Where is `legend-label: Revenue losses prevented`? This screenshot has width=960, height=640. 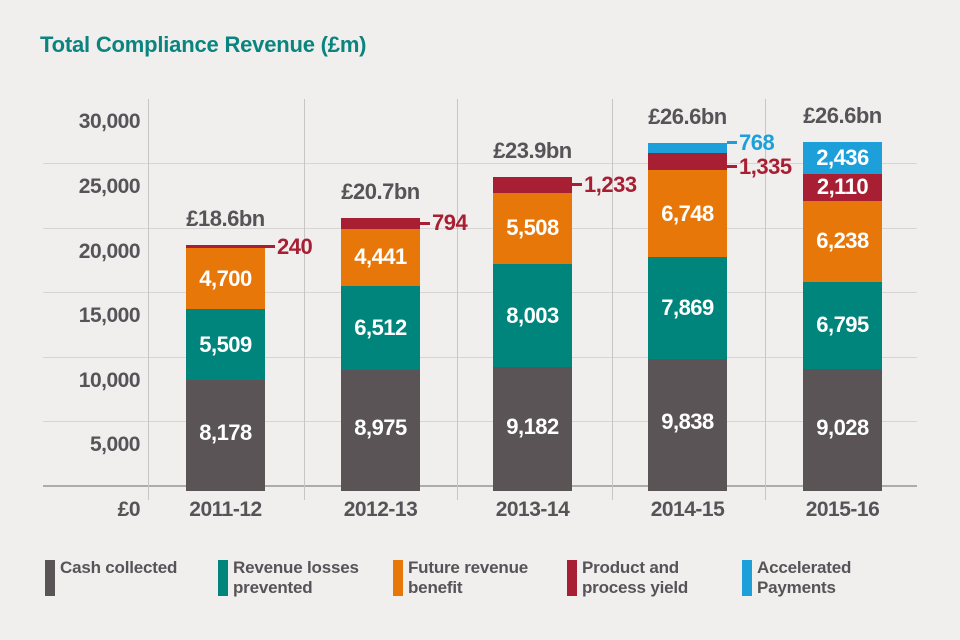
legend-label: Revenue losses prevented is located at coordinates (296, 577).